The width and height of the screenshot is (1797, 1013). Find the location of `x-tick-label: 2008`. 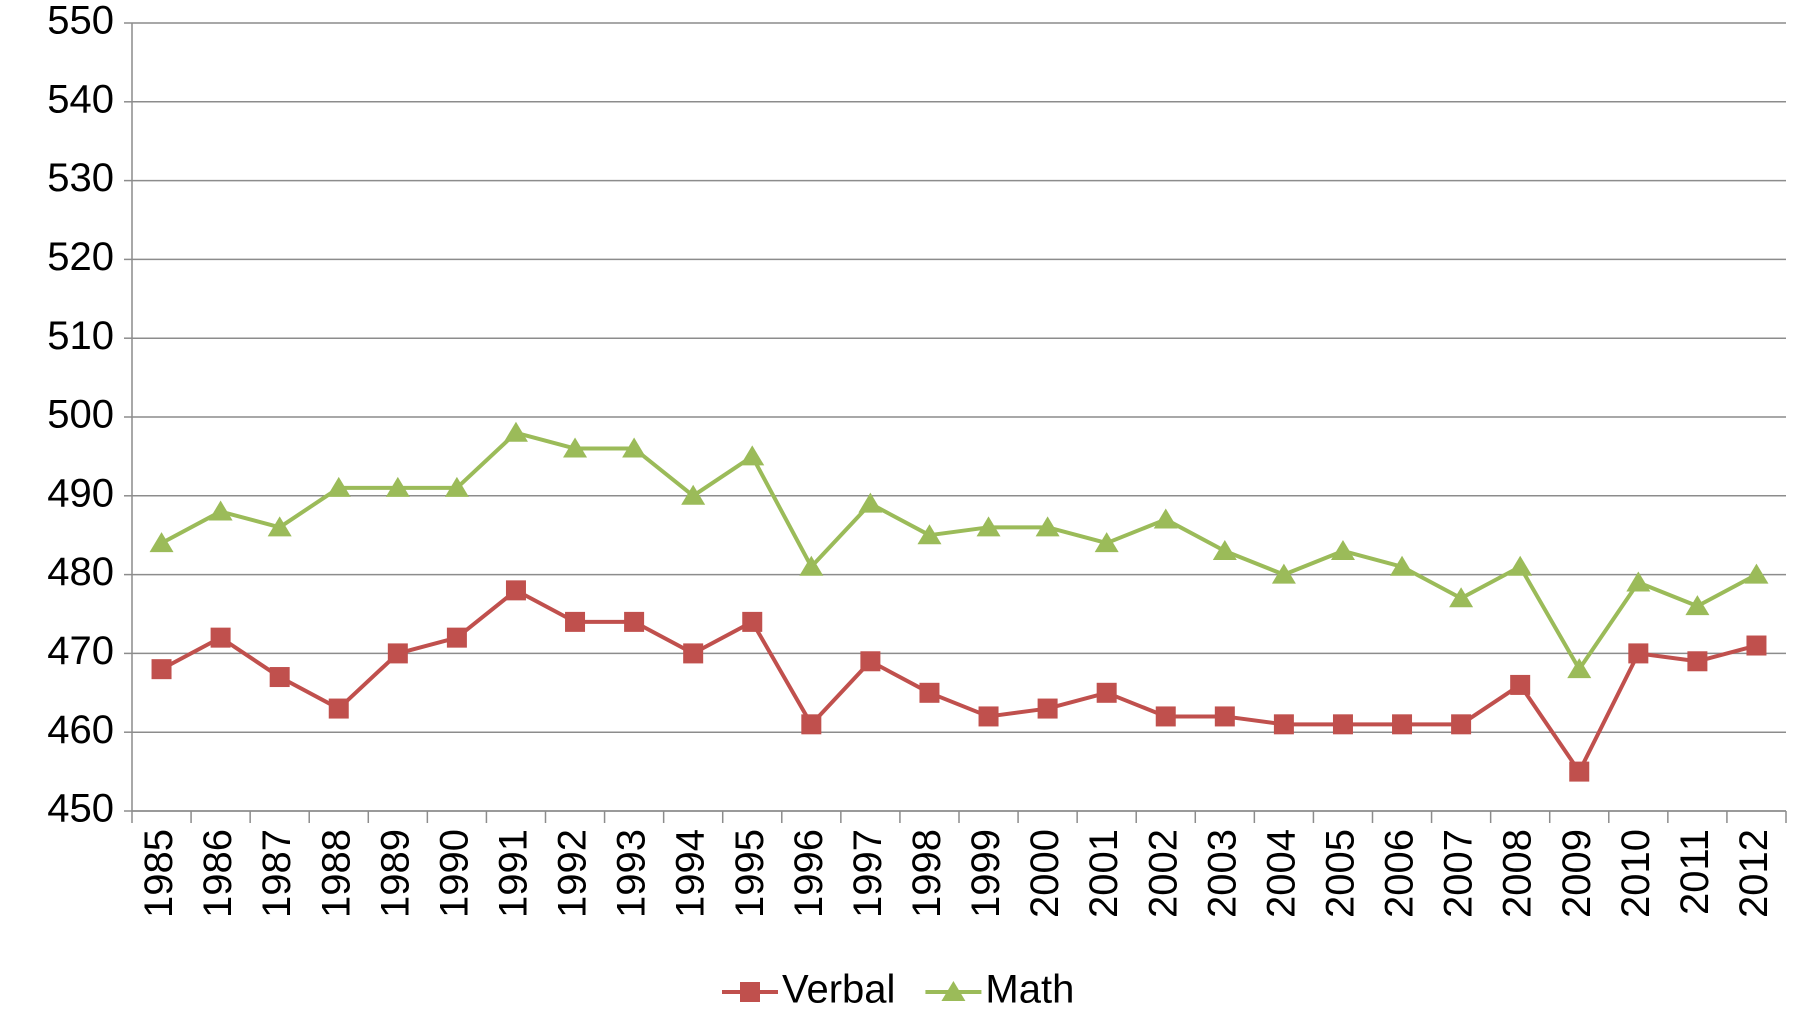

x-tick-label: 2008 is located at coordinates (1518, 873).